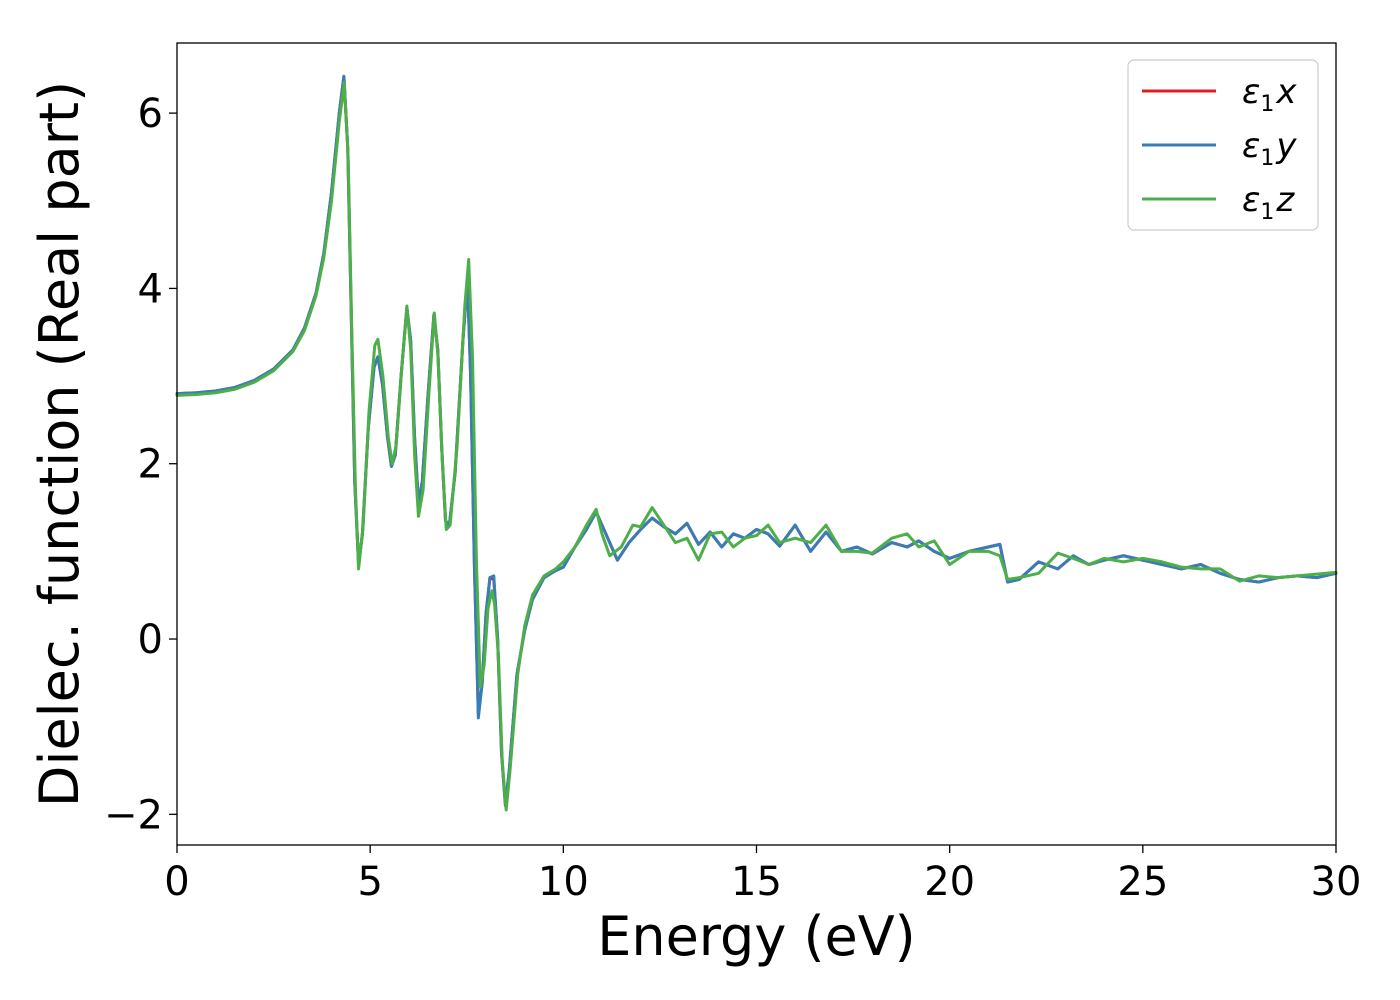 The image size is (1400, 1000). What do you see at coordinates (150, 465) in the screenshot?
I see `y-tick-label: 2` at bounding box center [150, 465].